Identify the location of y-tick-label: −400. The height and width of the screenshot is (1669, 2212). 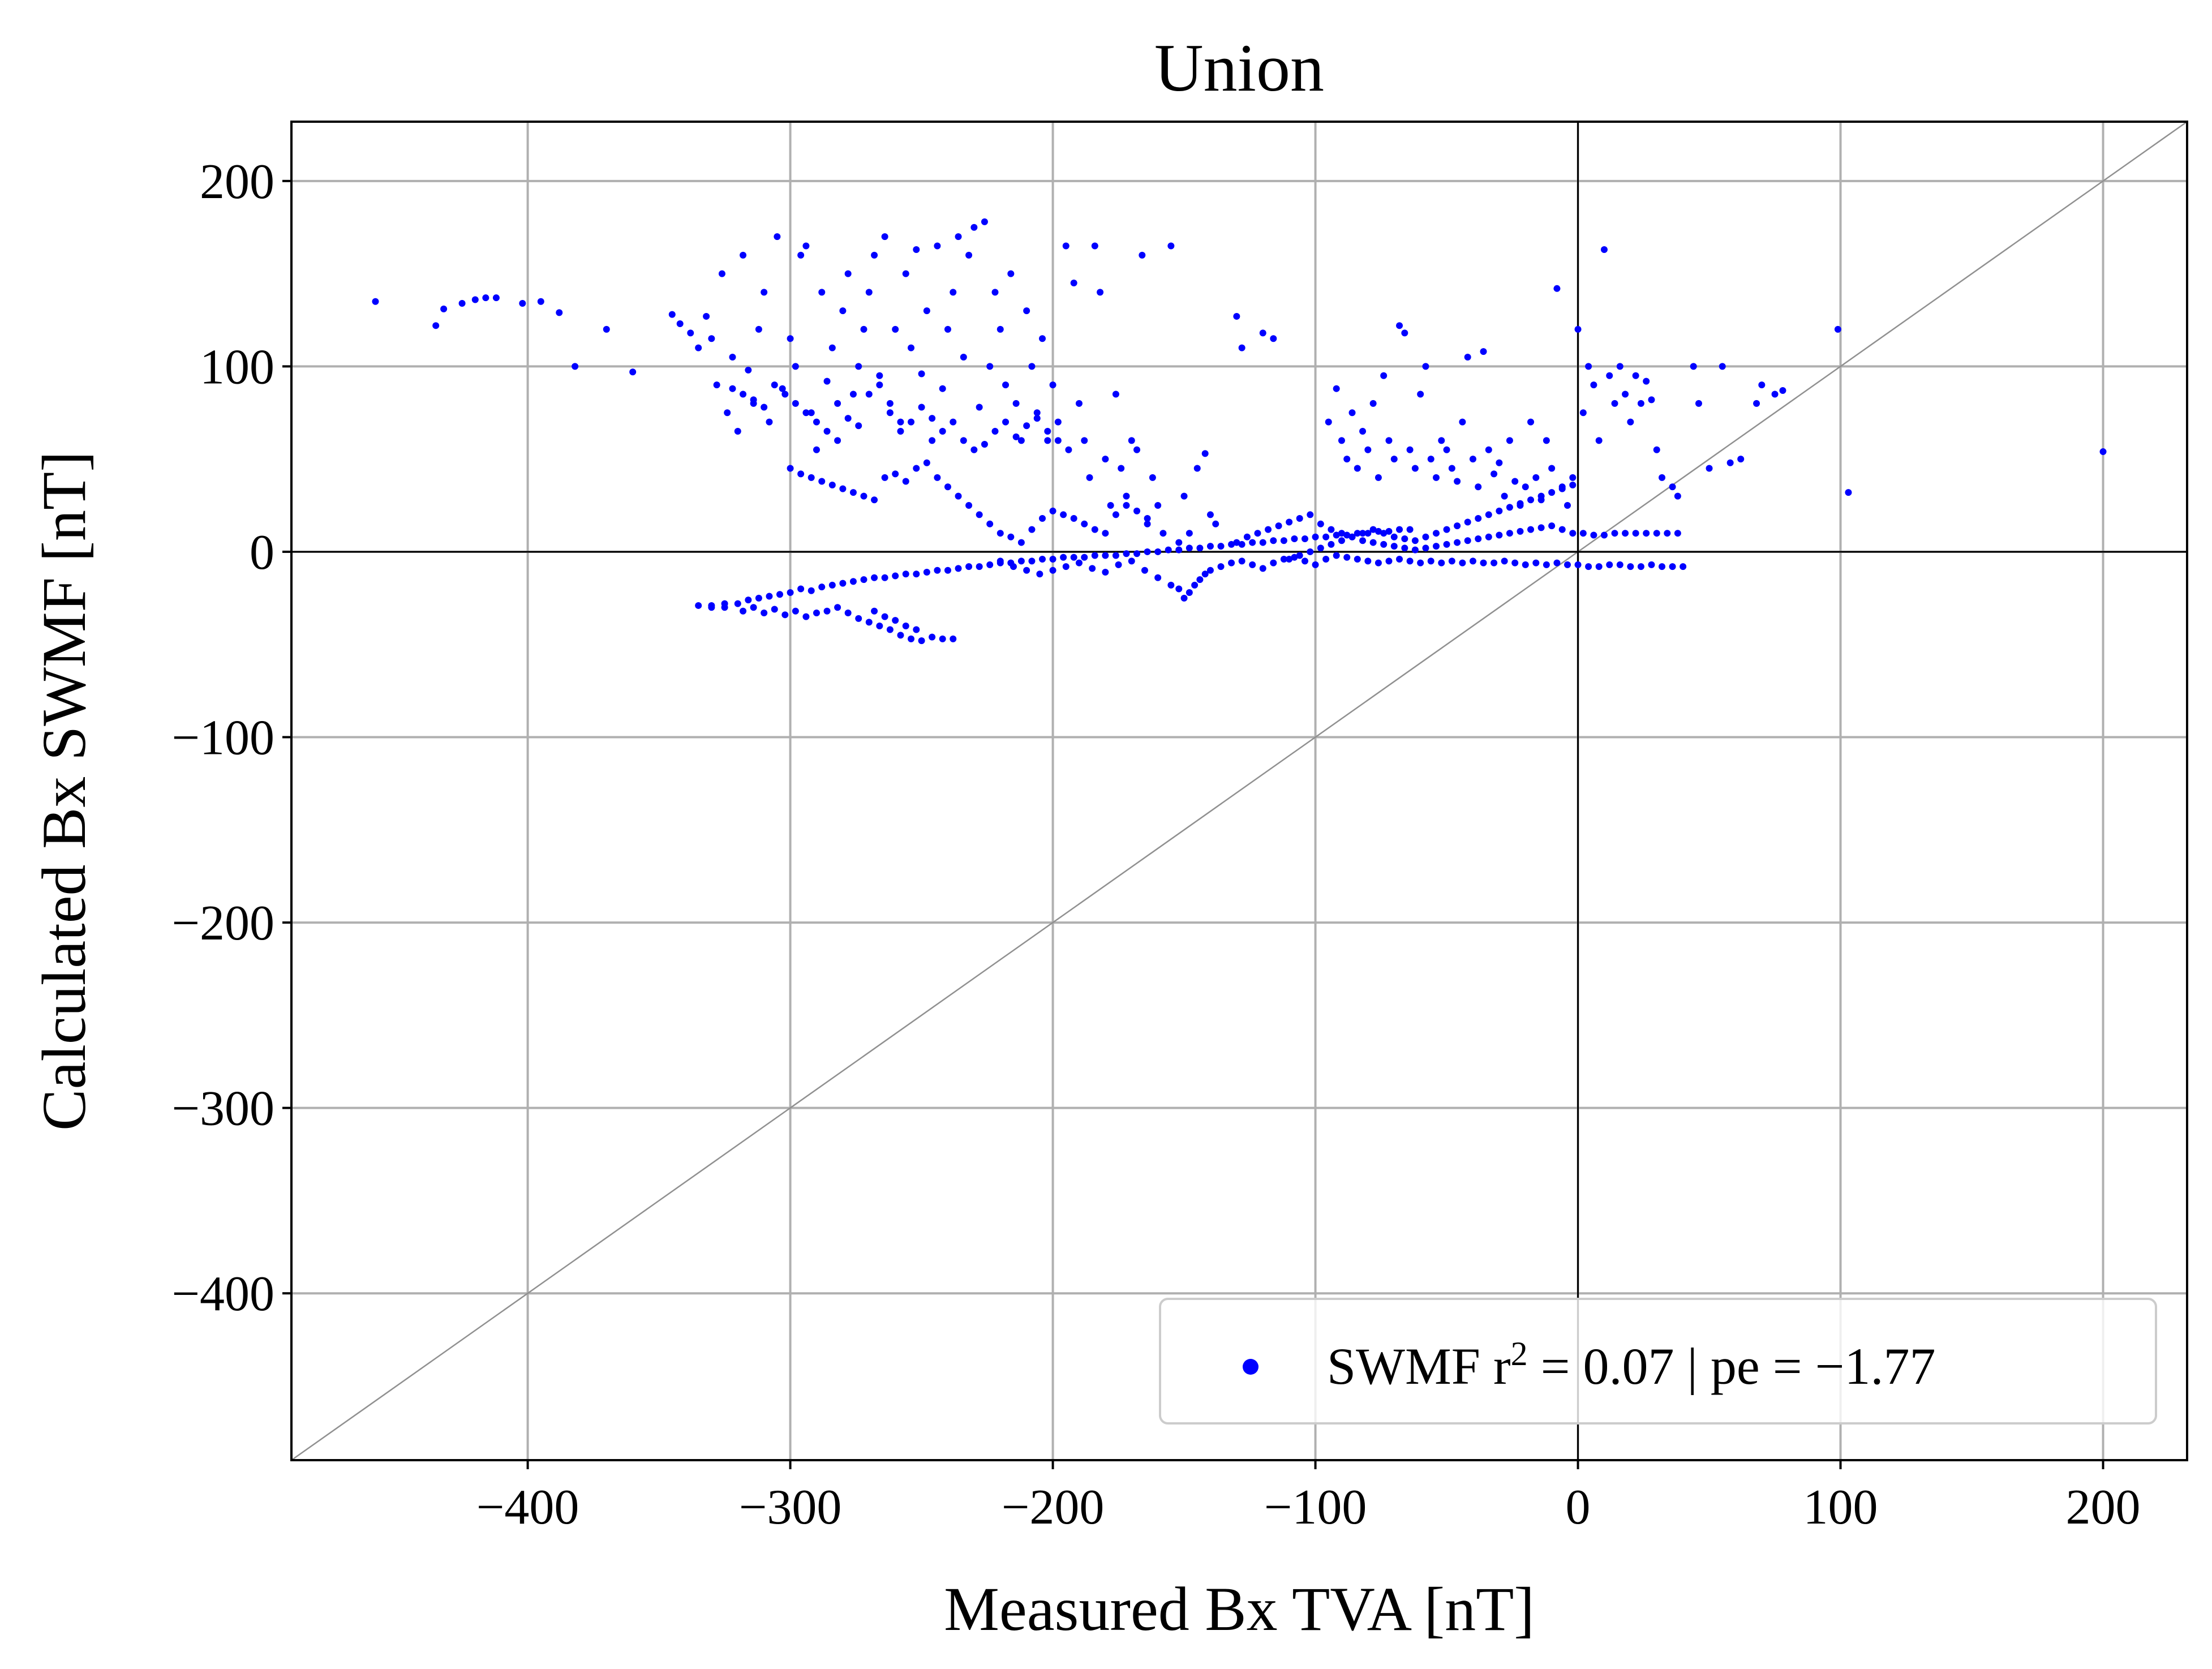
(223, 1294).